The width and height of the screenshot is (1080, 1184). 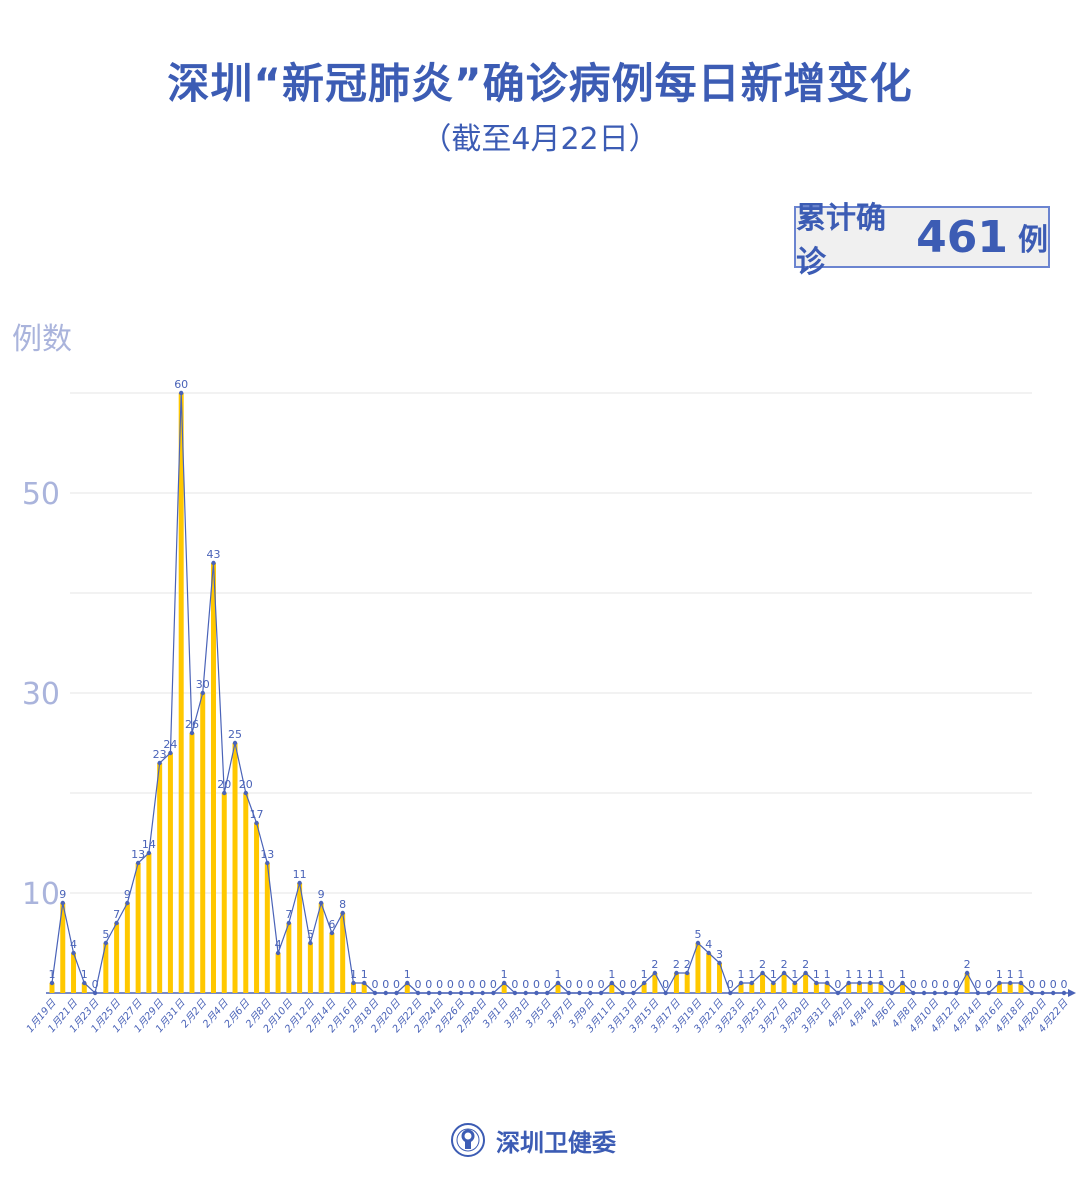 I want to click on data-label: 5, so click(x=310, y=934).